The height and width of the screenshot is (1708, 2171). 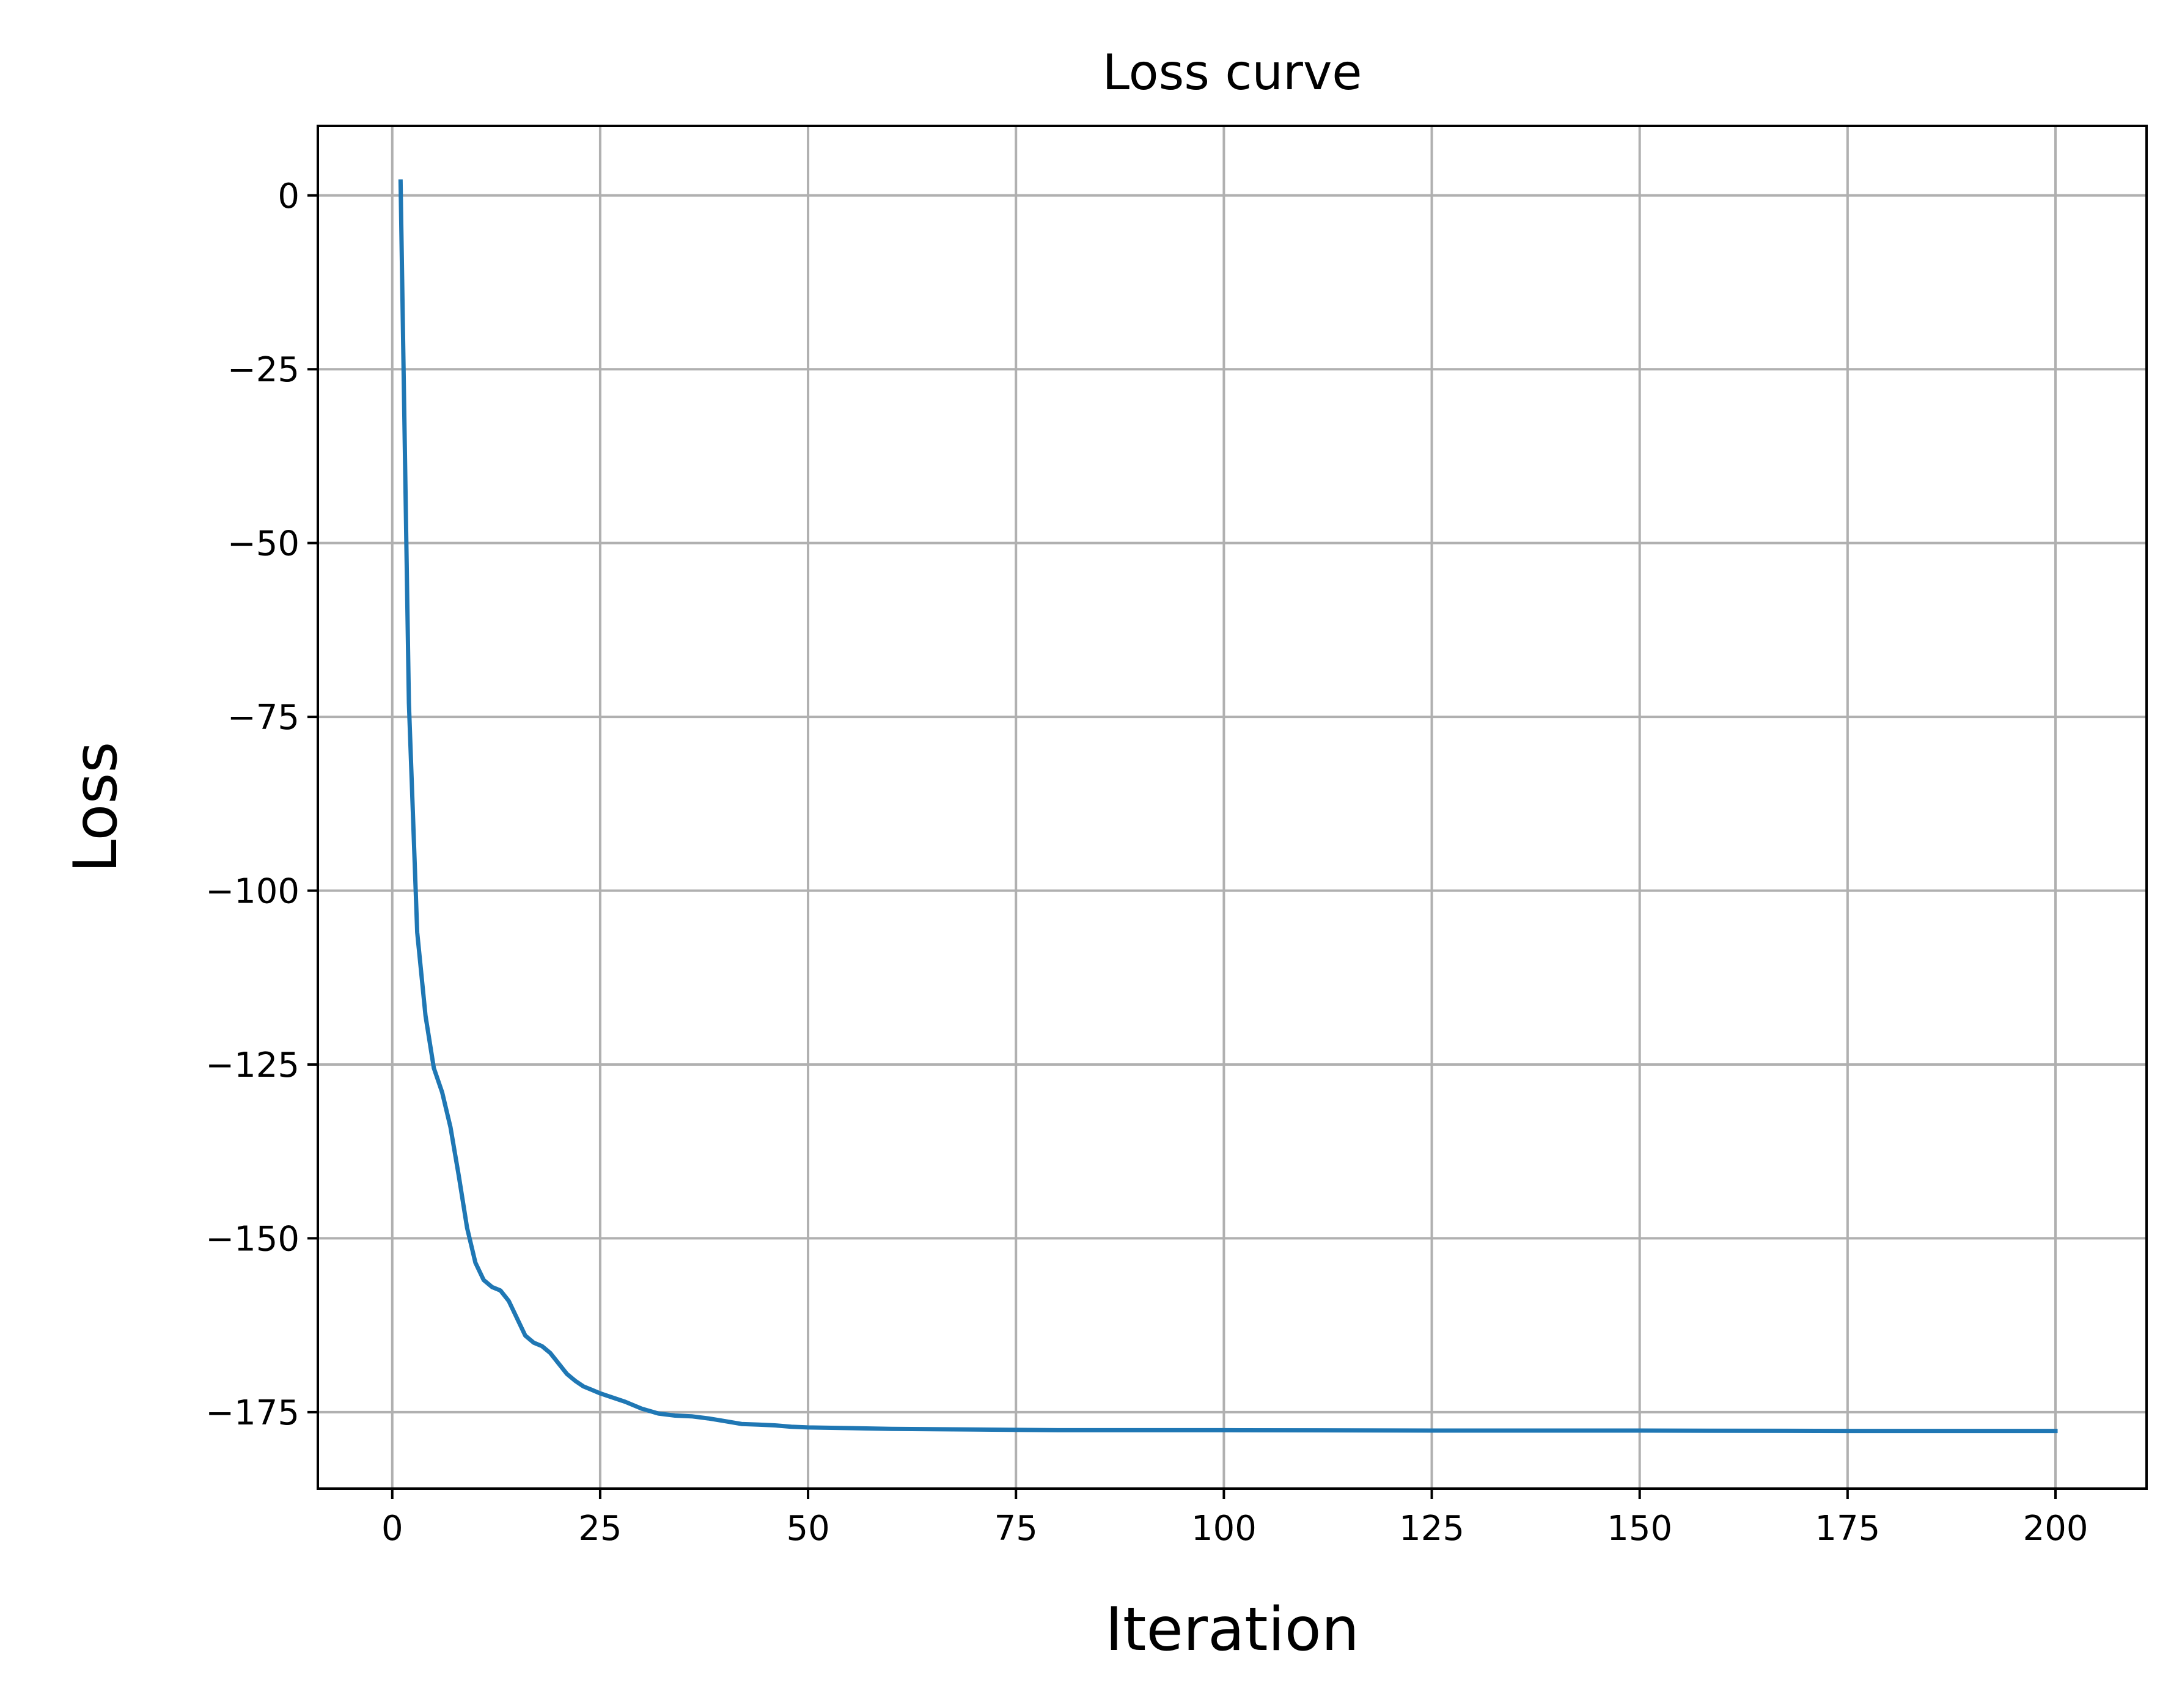 I want to click on x-tick-label: 75, so click(x=1016, y=1529).